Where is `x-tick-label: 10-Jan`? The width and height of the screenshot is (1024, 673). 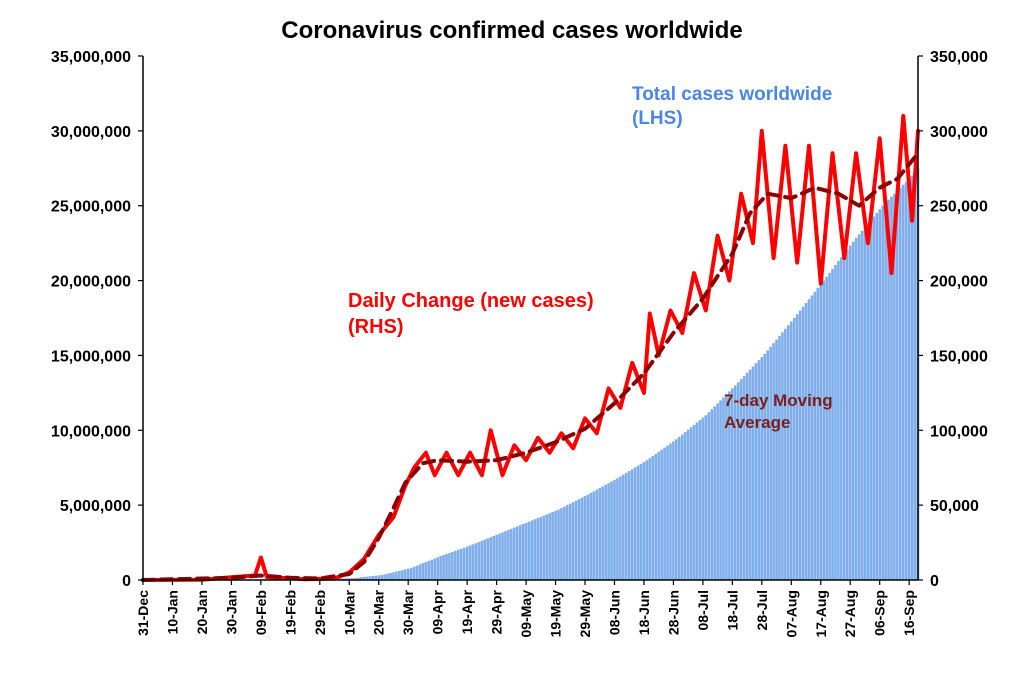
x-tick-label: 10-Jan is located at coordinates (173, 612).